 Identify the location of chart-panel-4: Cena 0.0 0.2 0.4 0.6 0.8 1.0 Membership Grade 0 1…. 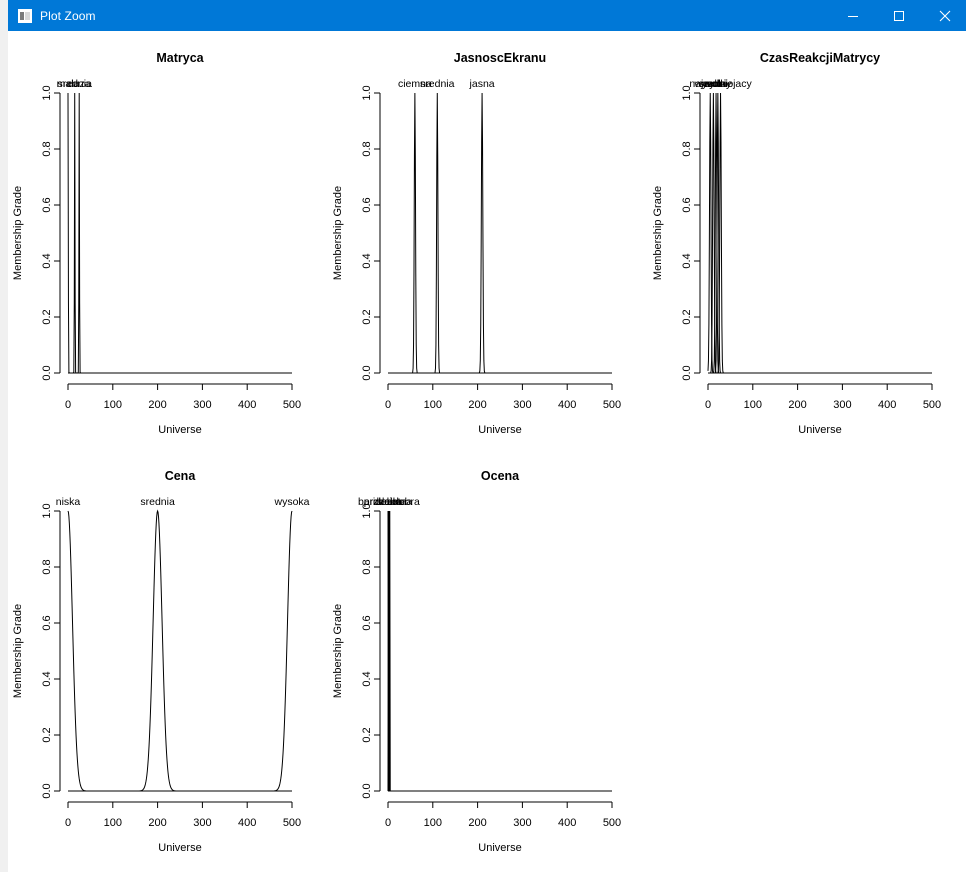
(161, 661).